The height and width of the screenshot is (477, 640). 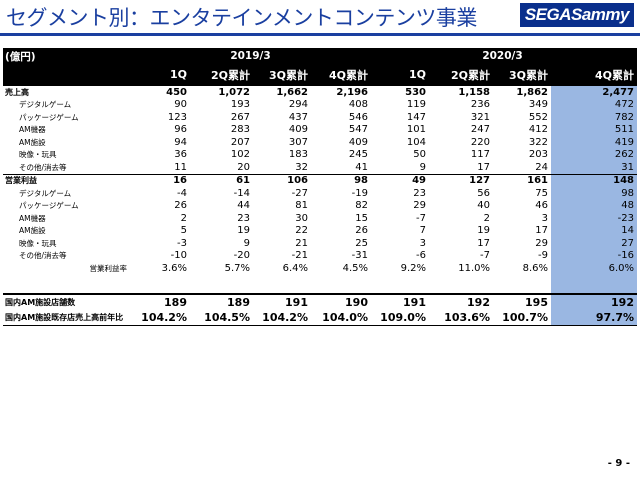 I want to click on table-cell: 23, so click(x=419, y=193).